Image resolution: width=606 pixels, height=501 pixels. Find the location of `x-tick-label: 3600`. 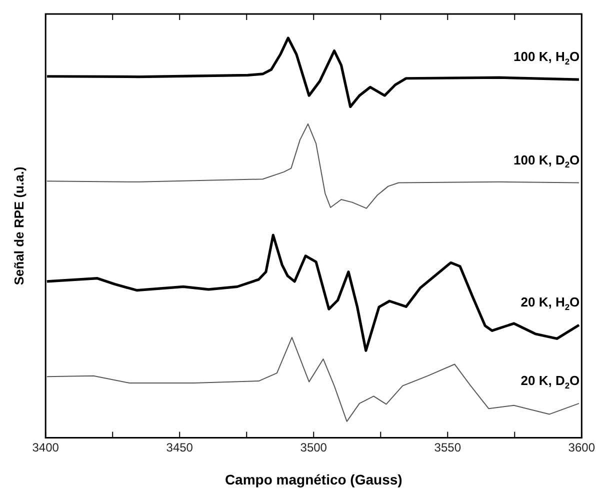

x-tick-label: 3600 is located at coordinates (582, 447).